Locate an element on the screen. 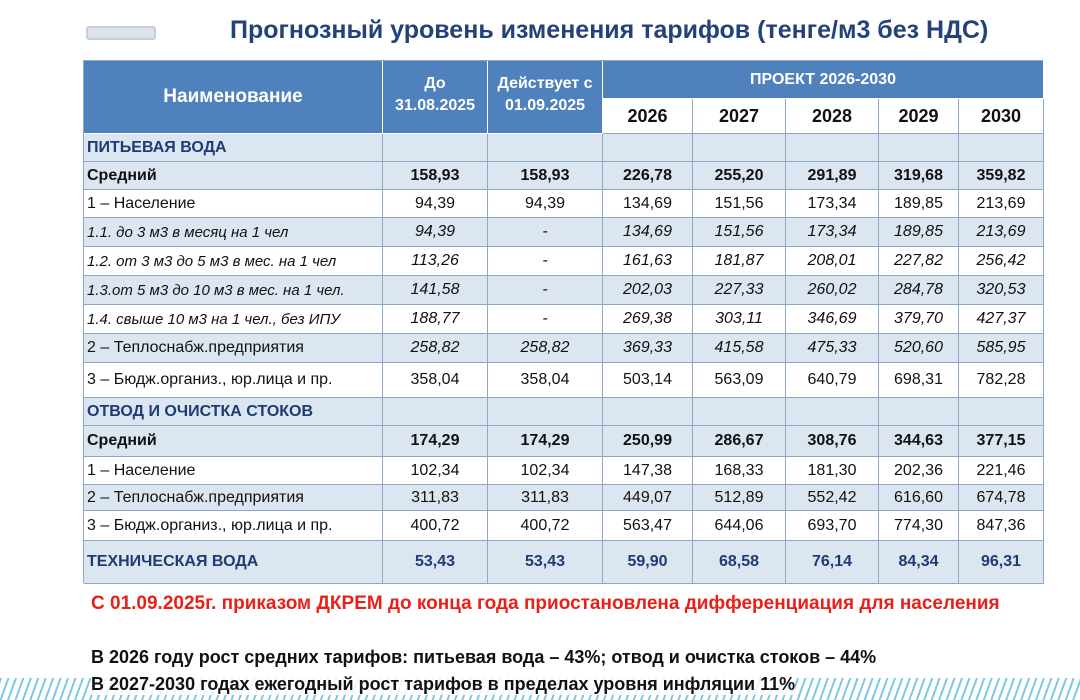 The height and width of the screenshot is (700, 1080). table-cell: 303,11 is located at coordinates (739, 319).